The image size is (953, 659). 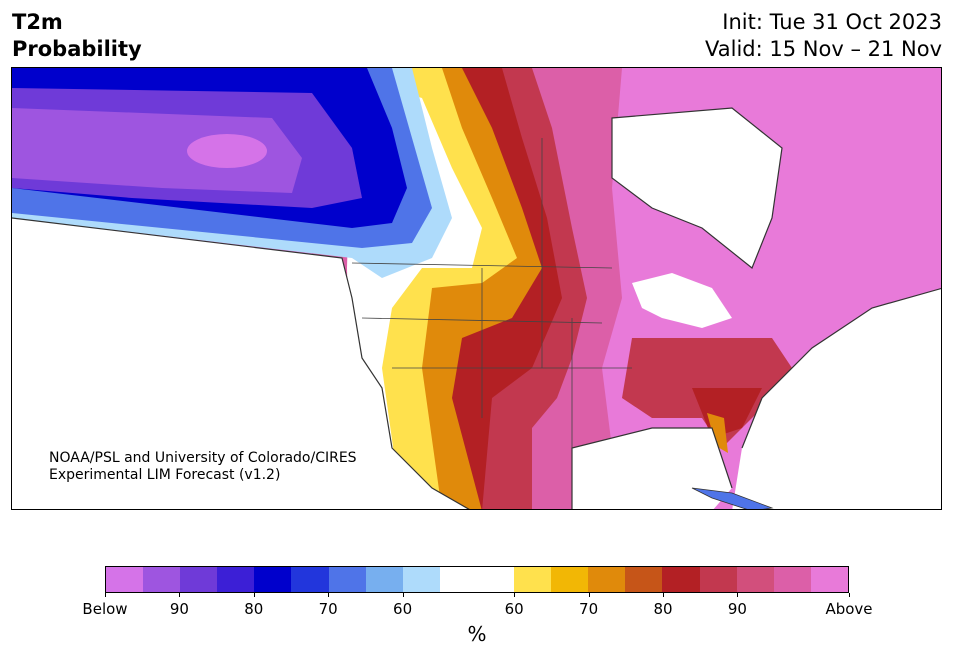 What do you see at coordinates (652, 468) in the screenshot?
I see `gulf-of-mexico` at bounding box center [652, 468].